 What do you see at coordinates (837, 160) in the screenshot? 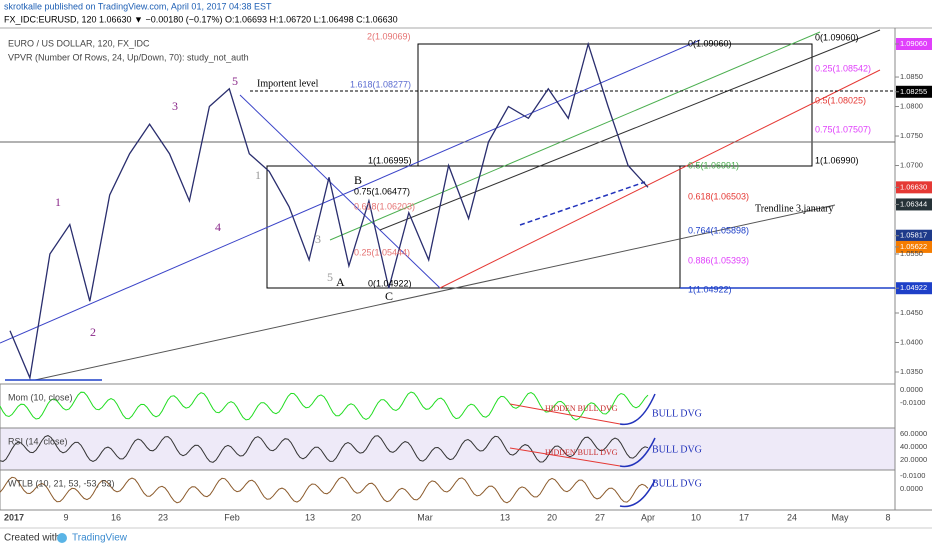
I see `fib-label: 1(1.06990)` at bounding box center [837, 160].